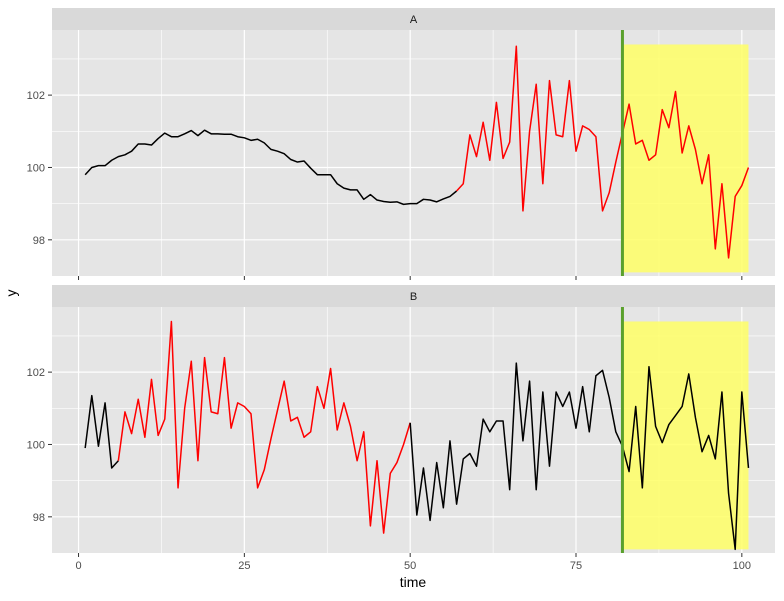  Describe the element at coordinates (78, 566) in the screenshot. I see `x-tick-label: 0` at that location.